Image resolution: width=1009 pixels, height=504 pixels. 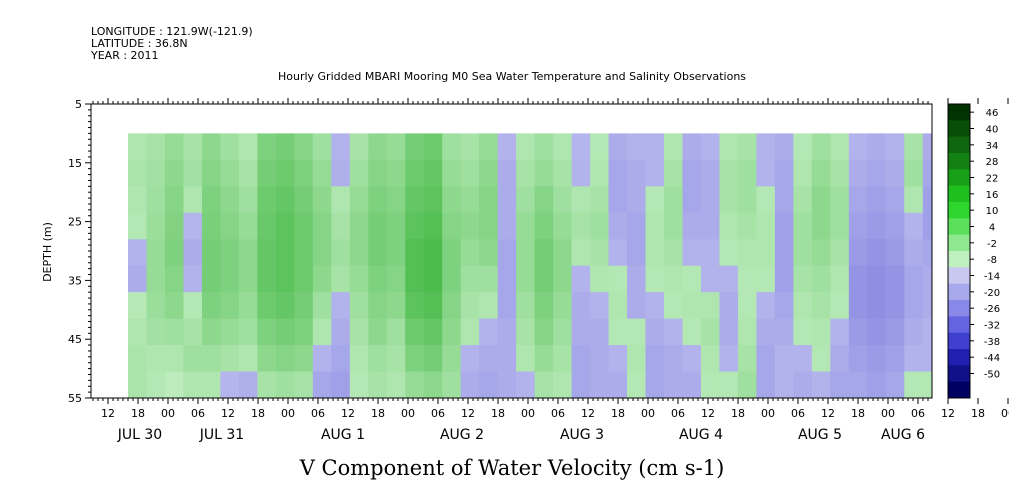 I want to click on day-label: JUL 31, so click(x=221, y=435).